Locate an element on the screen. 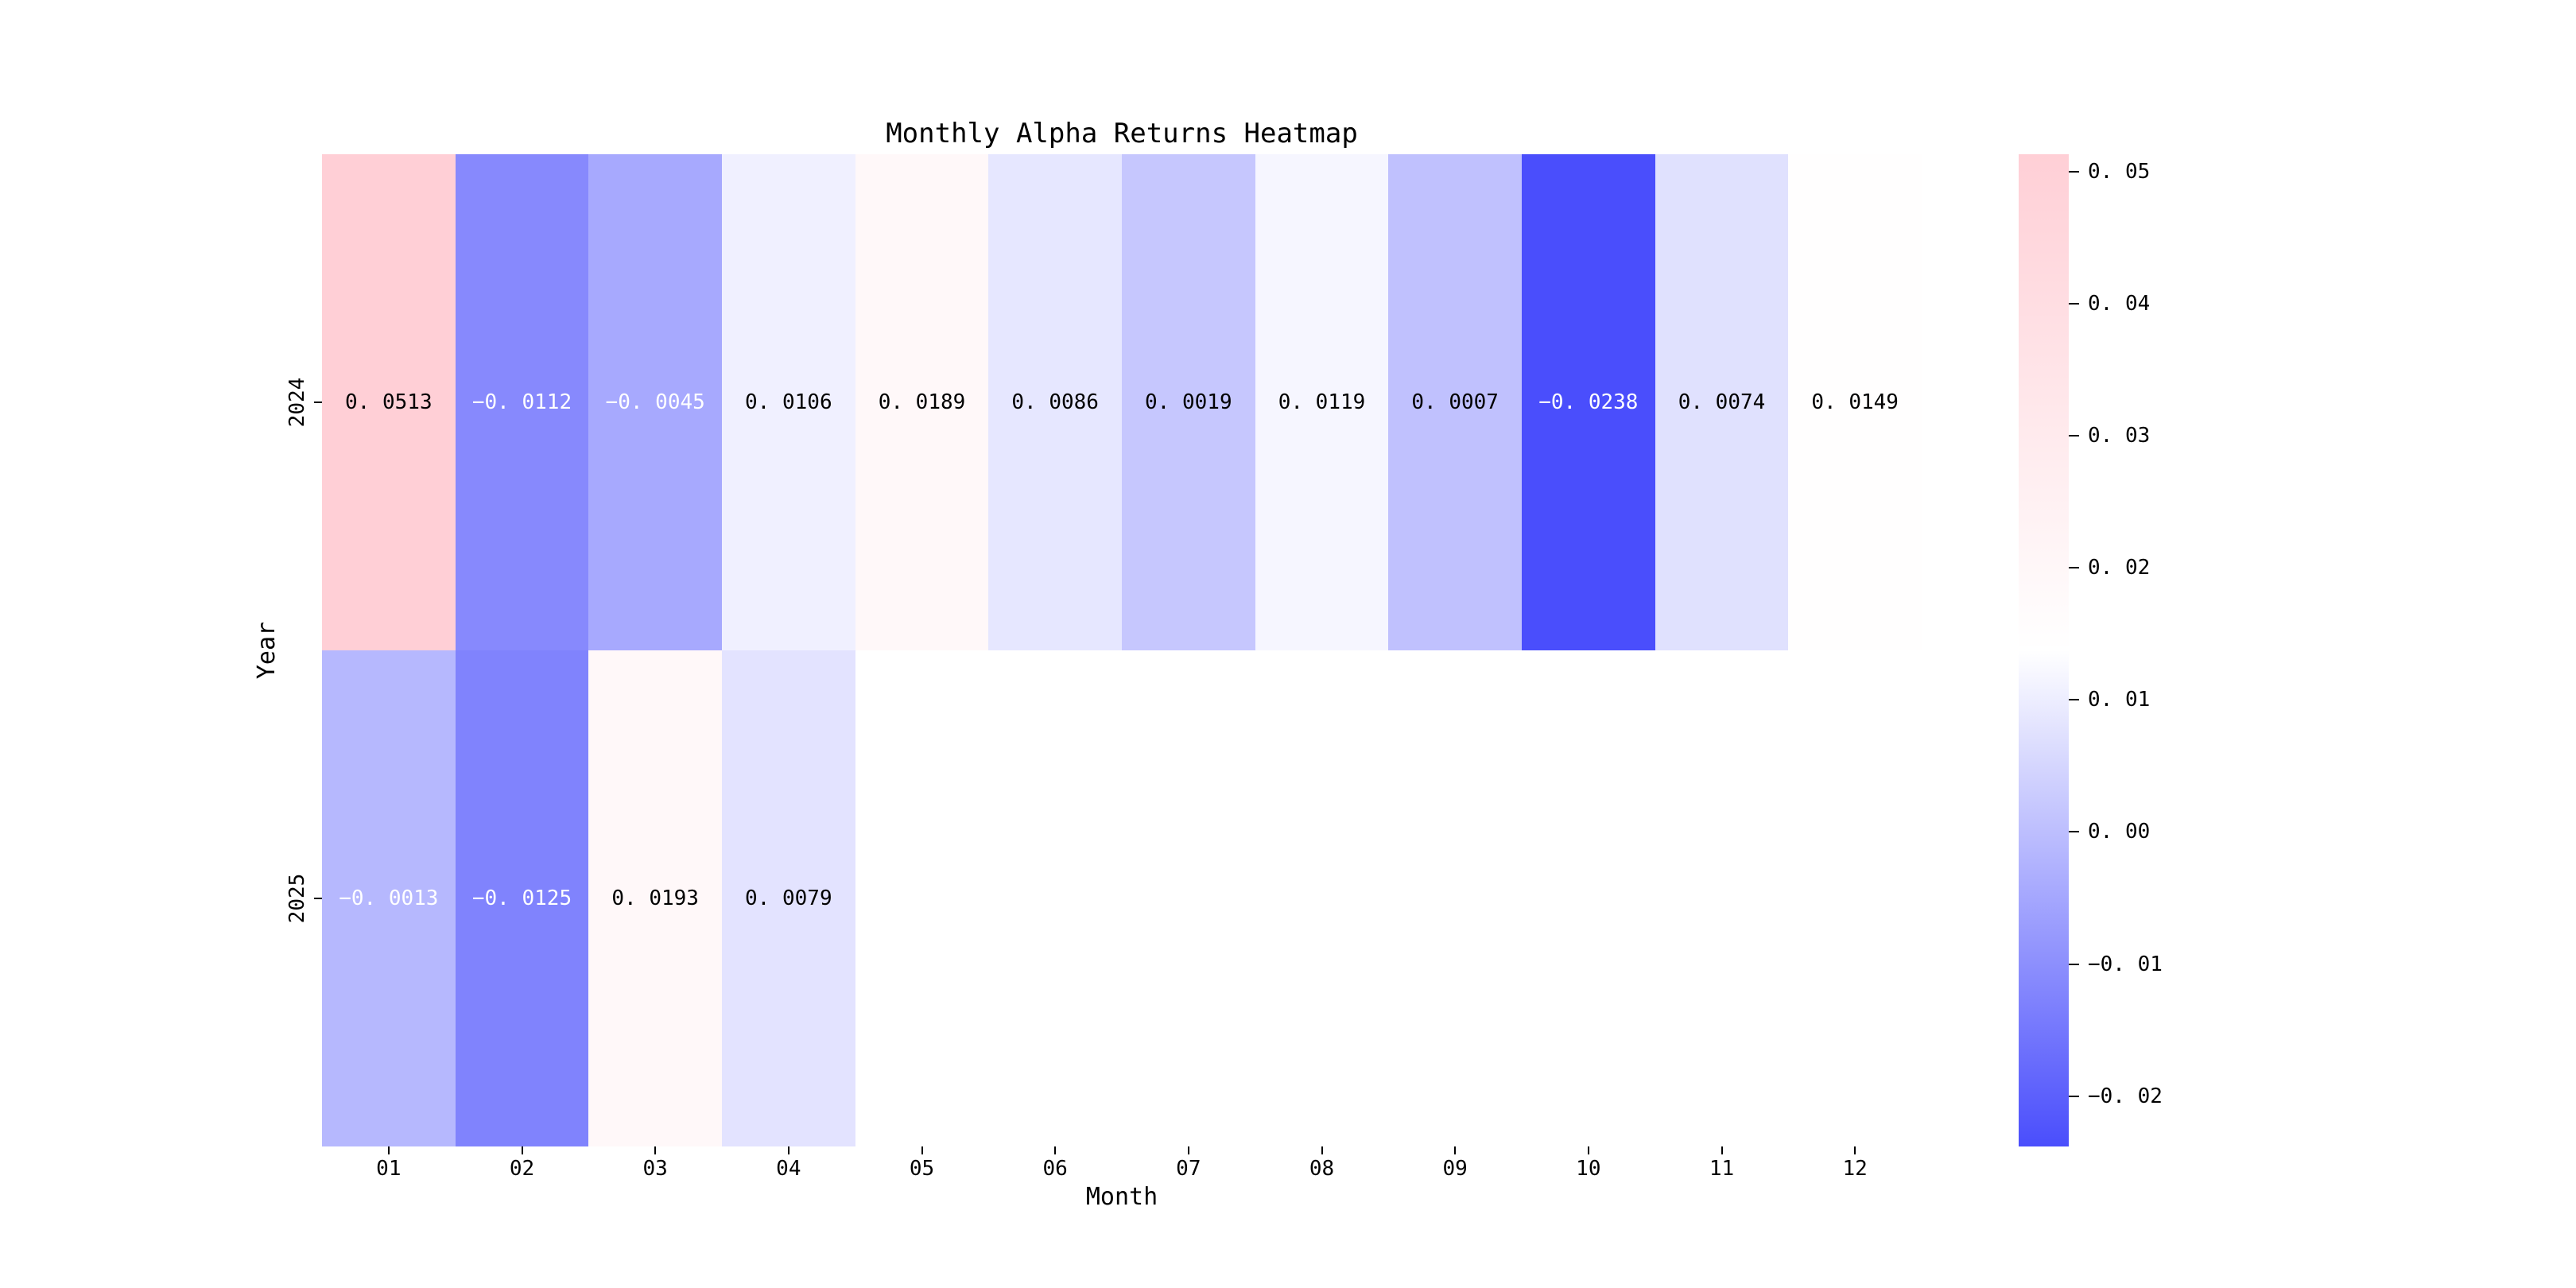 This screenshot has height=1288, width=2576. x-tick-label: 04 is located at coordinates (788, 1169).